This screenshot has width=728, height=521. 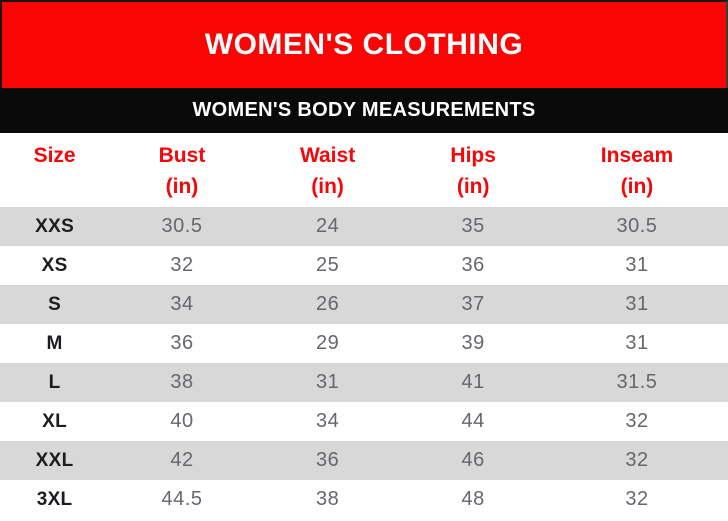 I want to click on inseam-value: 31.5, so click(x=637, y=382).